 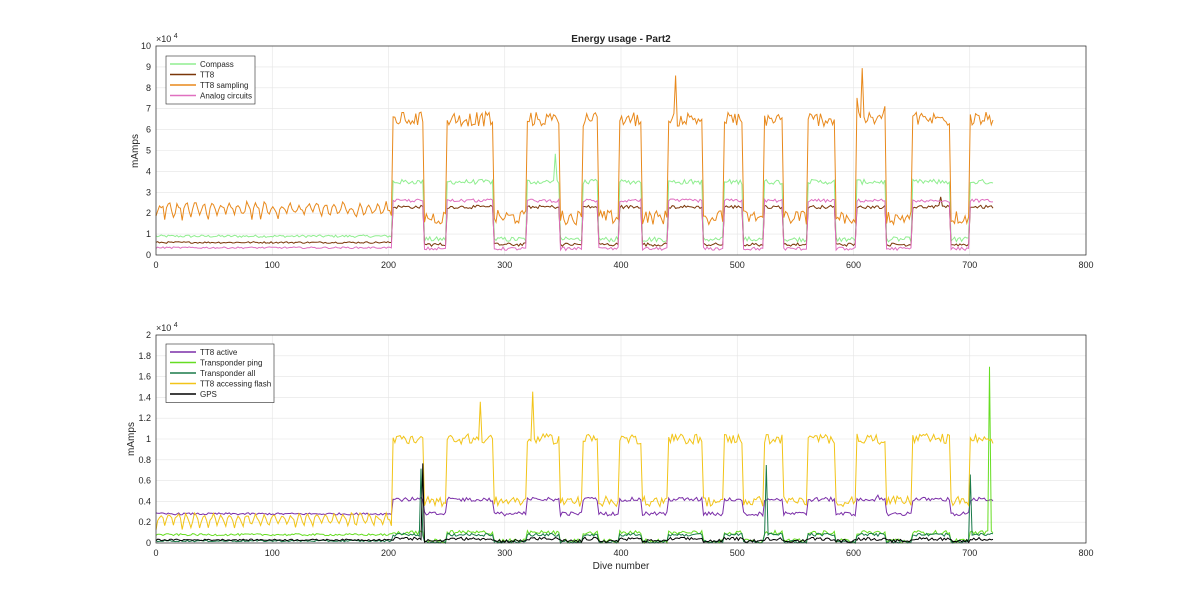 I want to click on y-ticks-bottom: 0 0.2 0.4 0.6 0.8 1 1.2 1.4 1.6 1.8 2, so click(x=144, y=439).